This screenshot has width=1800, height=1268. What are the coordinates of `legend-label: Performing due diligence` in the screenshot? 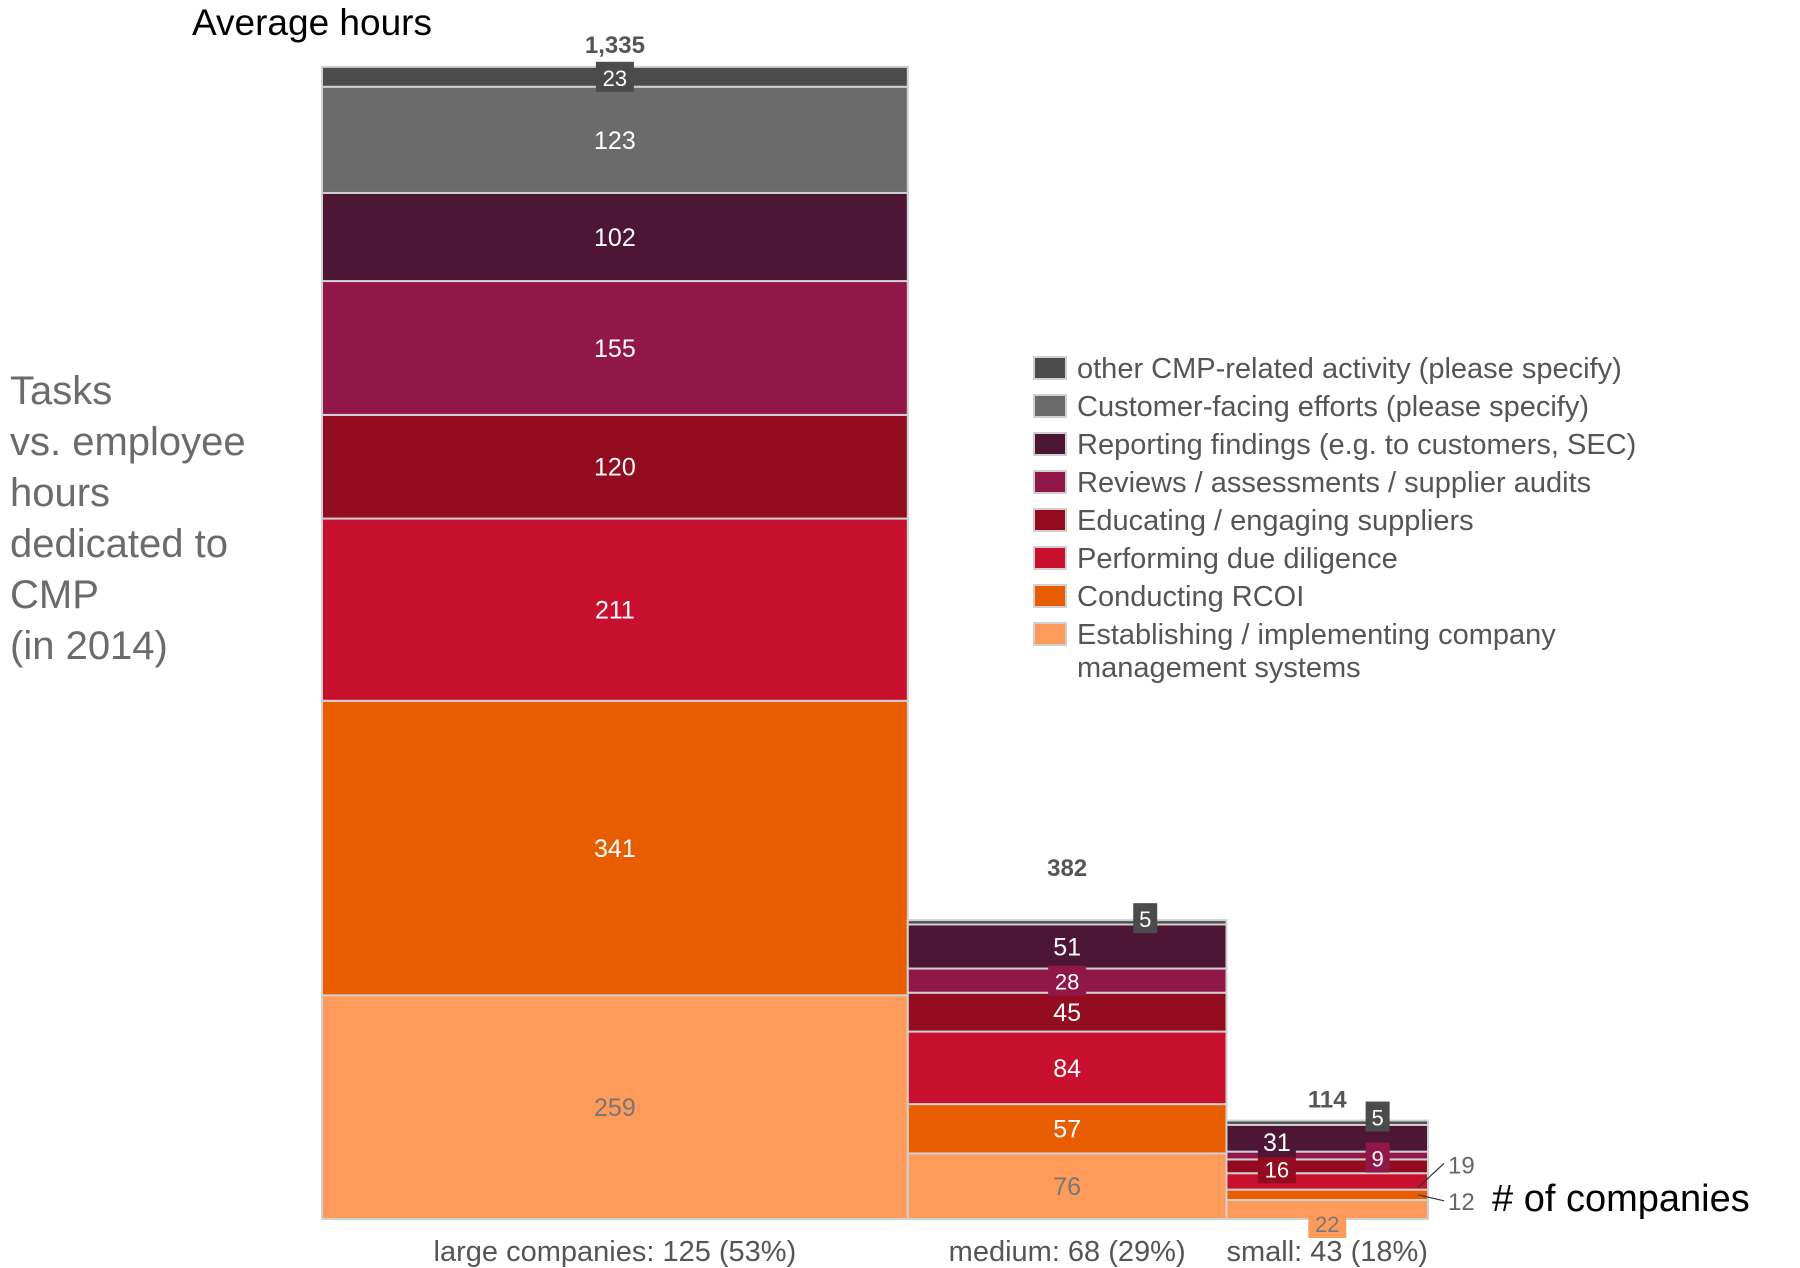 It's located at (1237, 559).